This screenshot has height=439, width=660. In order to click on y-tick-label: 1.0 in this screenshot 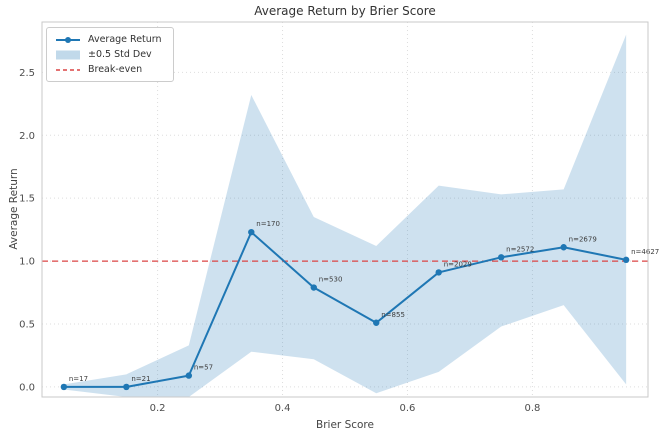, I will do `click(27, 262)`.